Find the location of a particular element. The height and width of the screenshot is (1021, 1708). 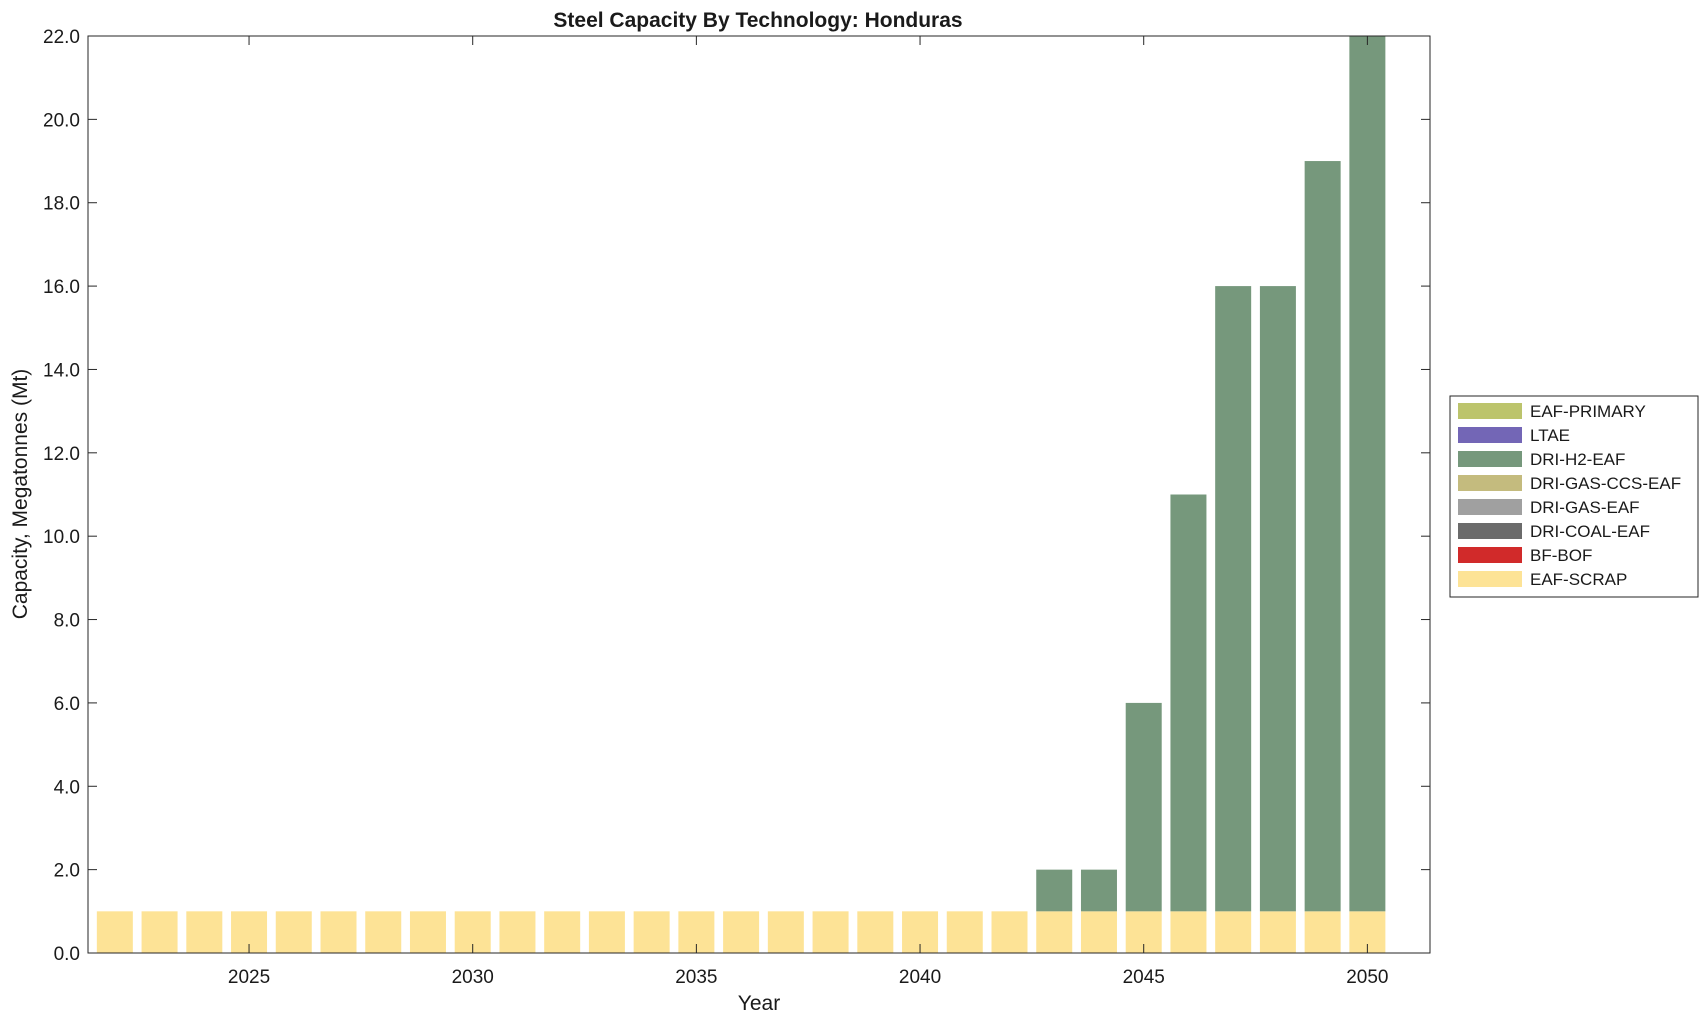

x-tick-label: 2030 is located at coordinates (473, 977).